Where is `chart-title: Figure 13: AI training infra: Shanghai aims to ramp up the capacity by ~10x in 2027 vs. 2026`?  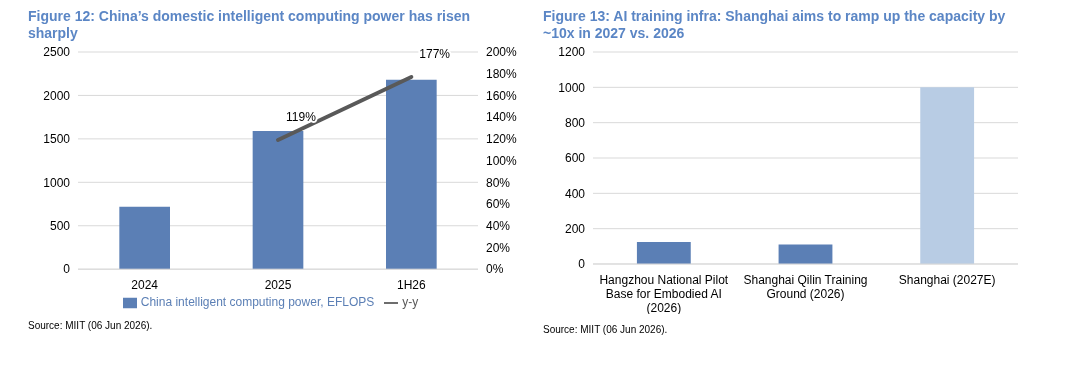 chart-title: Figure 13: AI training infra: Shanghai aims to ramp up the capacity by ~10x in 2027 vs. 2026 is located at coordinates (775, 25).